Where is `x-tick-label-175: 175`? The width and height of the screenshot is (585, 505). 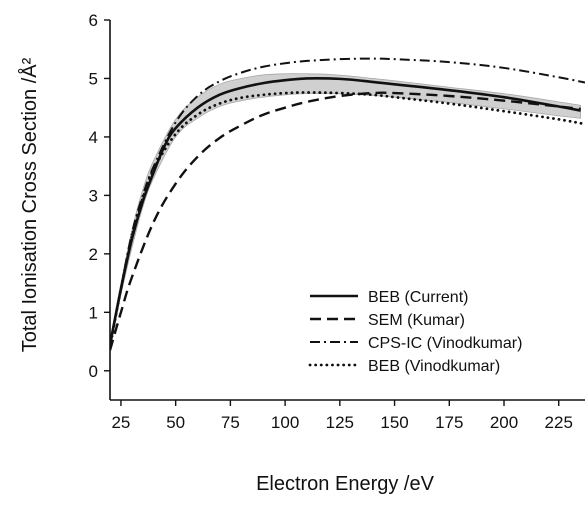
x-tick-label-175: 175 is located at coordinates (449, 422).